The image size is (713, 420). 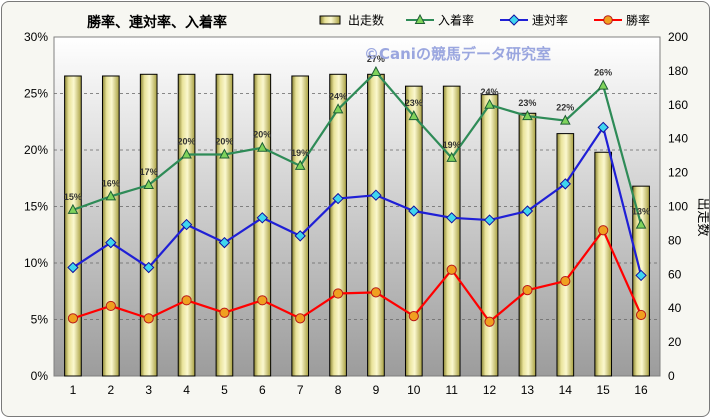 I want to click on x-tick-label: 12, so click(x=490, y=390).